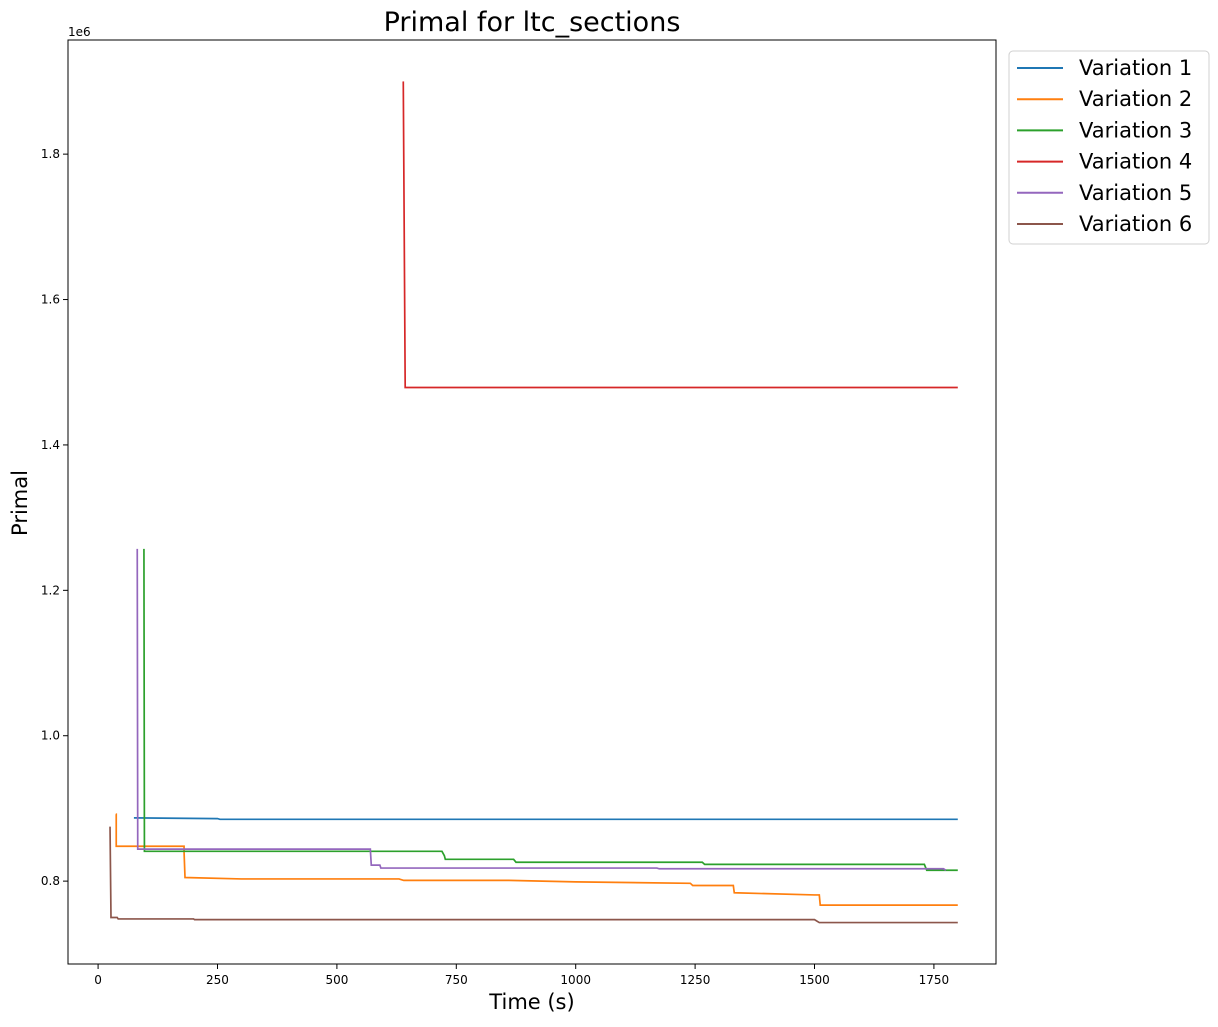 The width and height of the screenshot is (1218, 1027). Describe the element at coordinates (50, 736) in the screenshot. I see `y-tick-label: 1.0` at that location.